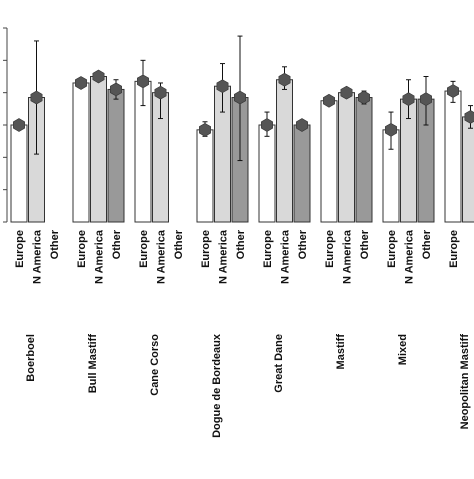 Image resolution: width=474 pixels, height=479 pixels. I want to click on group-label: Cane Corso, so click(155, 365).